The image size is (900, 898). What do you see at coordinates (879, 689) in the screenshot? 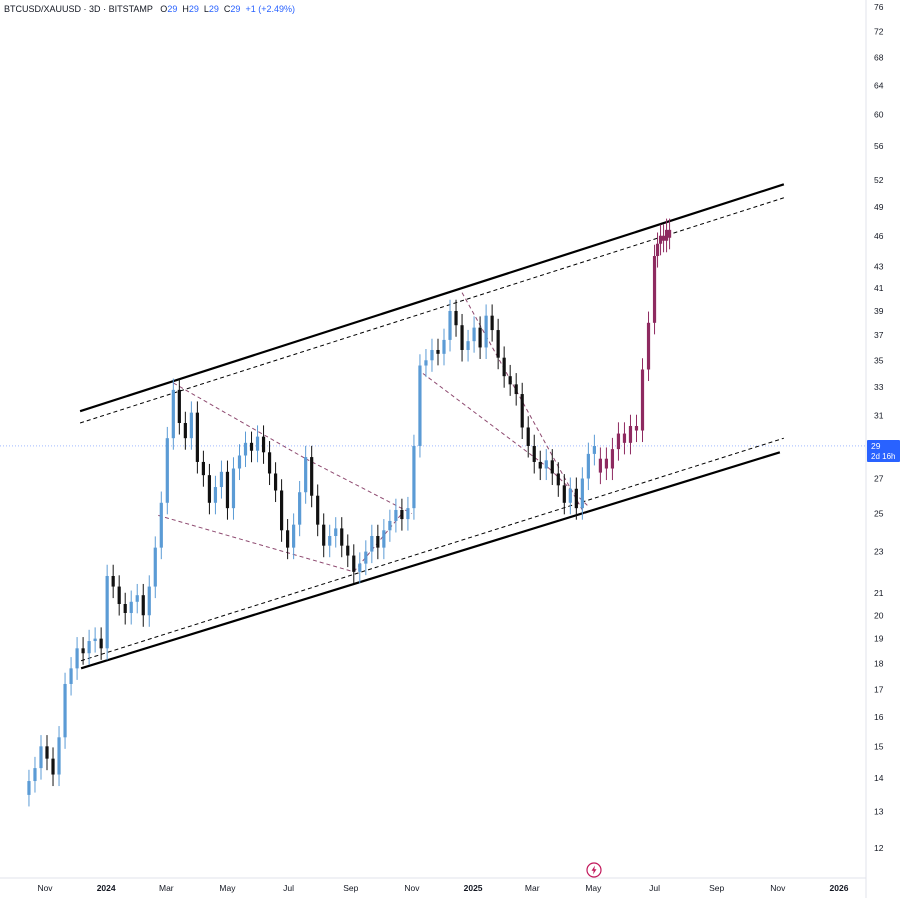
I see `price-tick-label: 17` at bounding box center [879, 689].